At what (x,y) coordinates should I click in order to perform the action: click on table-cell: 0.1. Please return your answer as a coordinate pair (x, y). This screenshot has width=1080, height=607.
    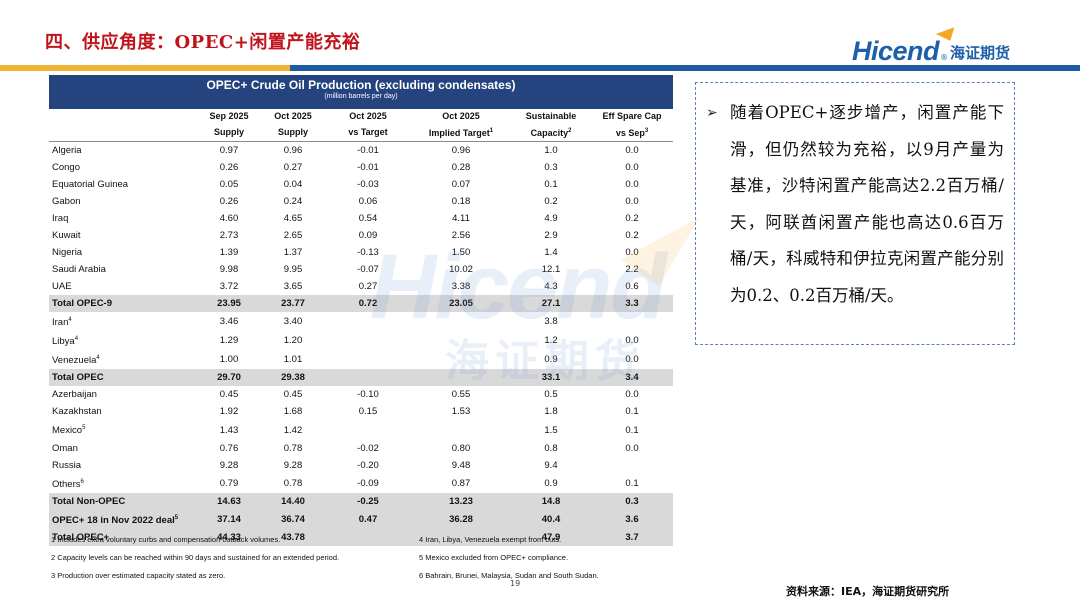
    Looking at the image, I should click on (632, 412).